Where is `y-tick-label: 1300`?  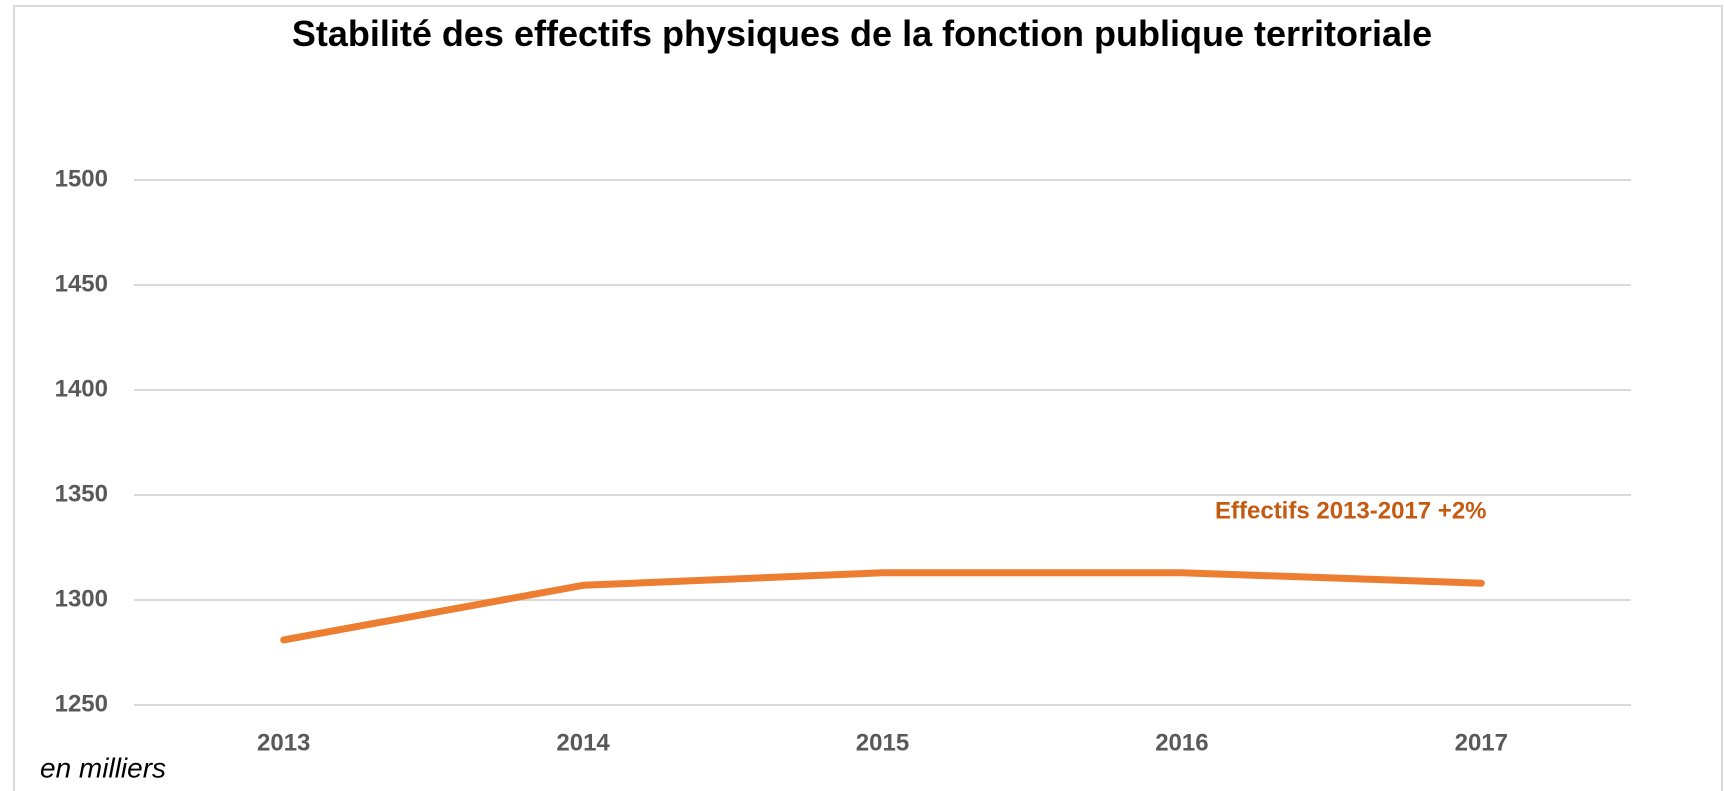
y-tick-label: 1300 is located at coordinates (81, 598).